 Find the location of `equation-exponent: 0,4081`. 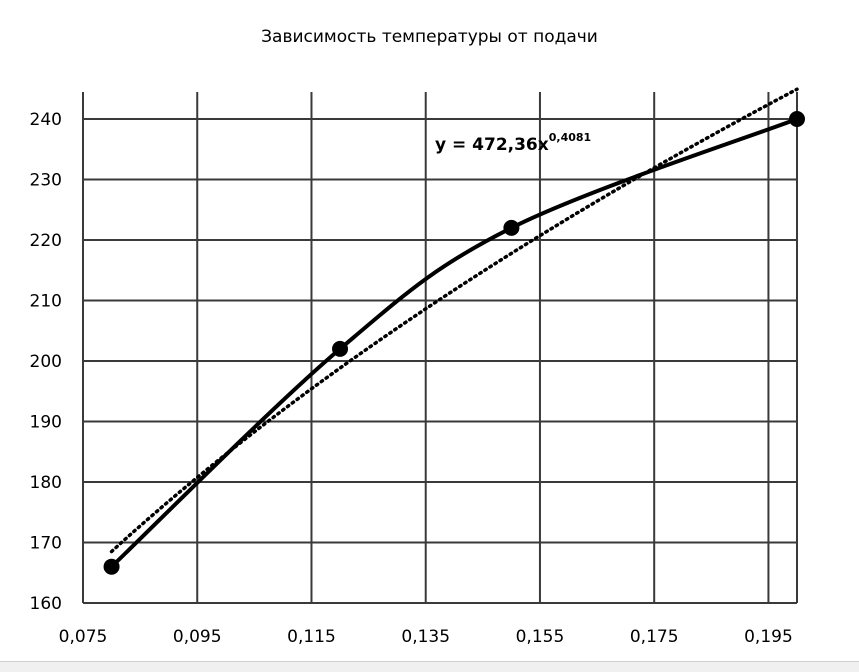

equation-exponent: 0,4081 is located at coordinates (570, 137).